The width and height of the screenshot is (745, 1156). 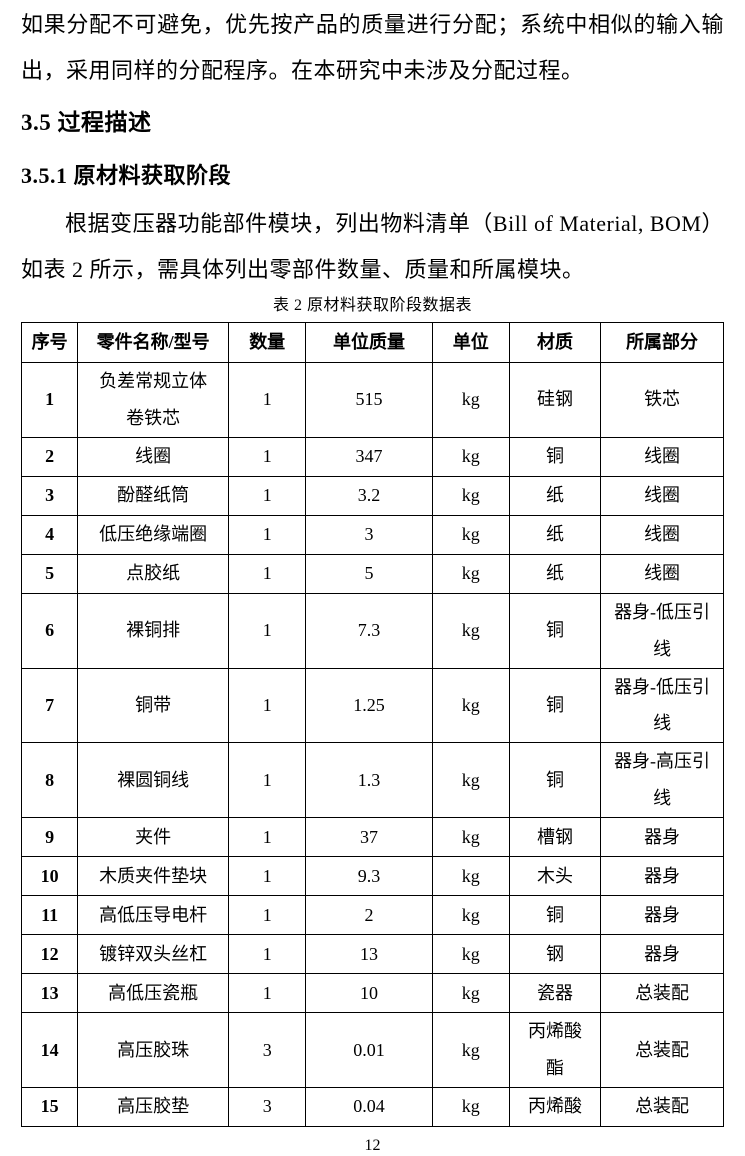 I want to click on table-cell: 11, so click(x=49, y=915).